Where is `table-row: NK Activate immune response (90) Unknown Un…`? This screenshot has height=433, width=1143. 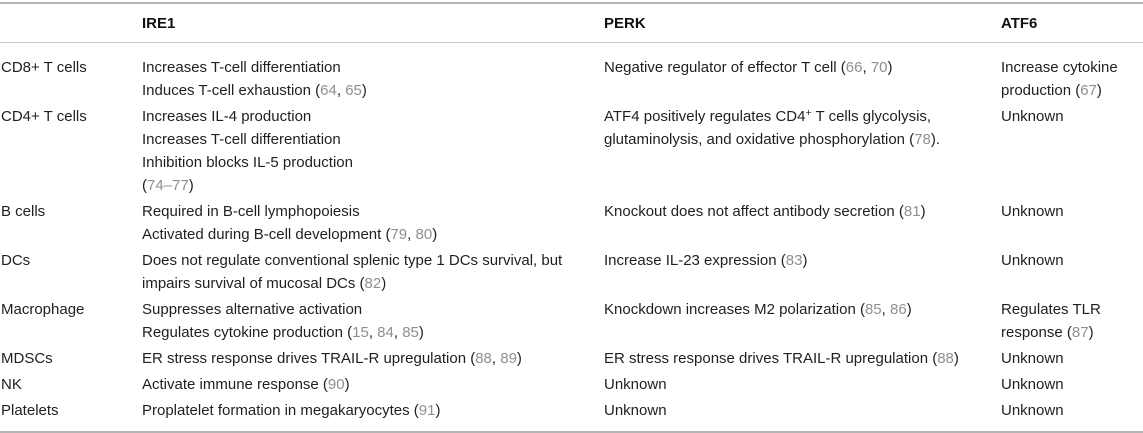
table-row: NK Activate immune response (90) Unknown Un… is located at coordinates (571, 386).